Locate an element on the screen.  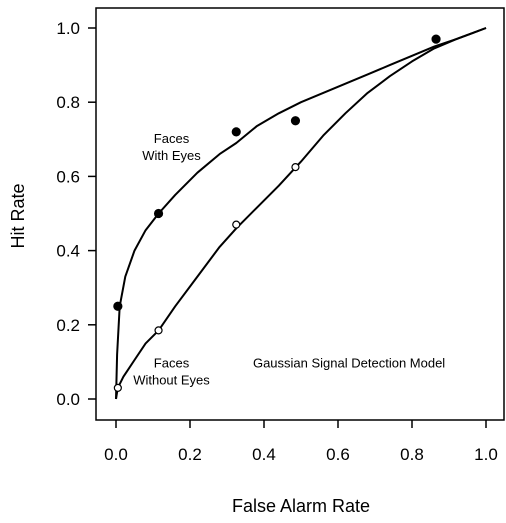
x-axis-label: False Alarm Rate is located at coordinates (301, 506).